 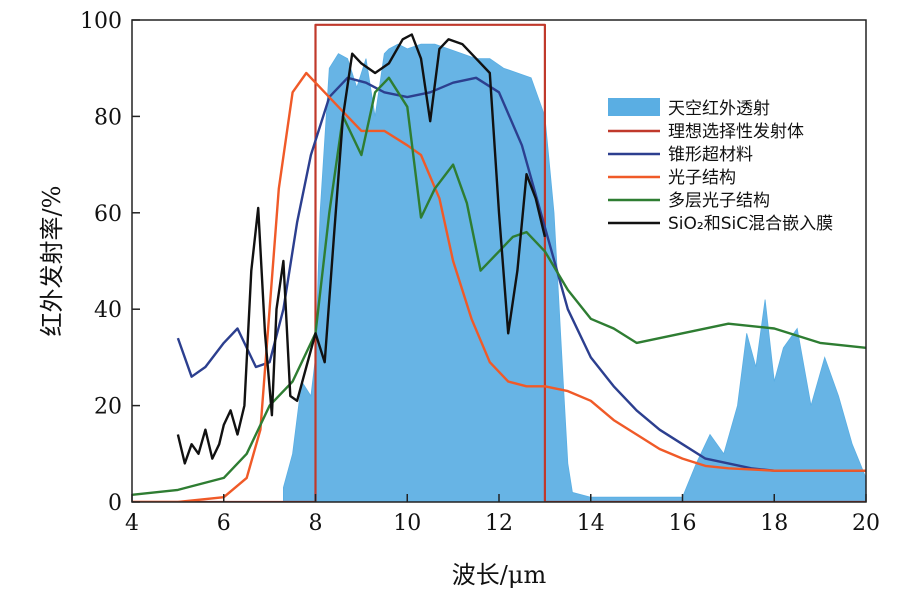 I want to click on legend-item: 锥形超材料, so click(x=680, y=155).